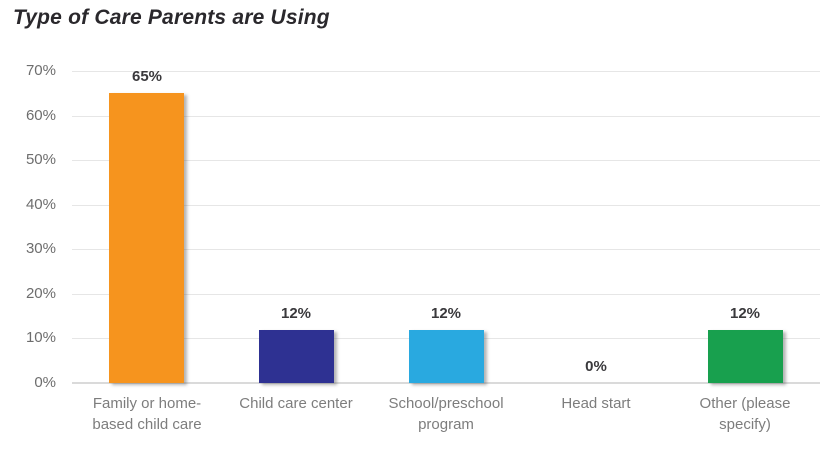 The height and width of the screenshot is (453, 840). Describe the element at coordinates (40, 70) in the screenshot. I see `y-axis-tick-label: 70%` at that location.